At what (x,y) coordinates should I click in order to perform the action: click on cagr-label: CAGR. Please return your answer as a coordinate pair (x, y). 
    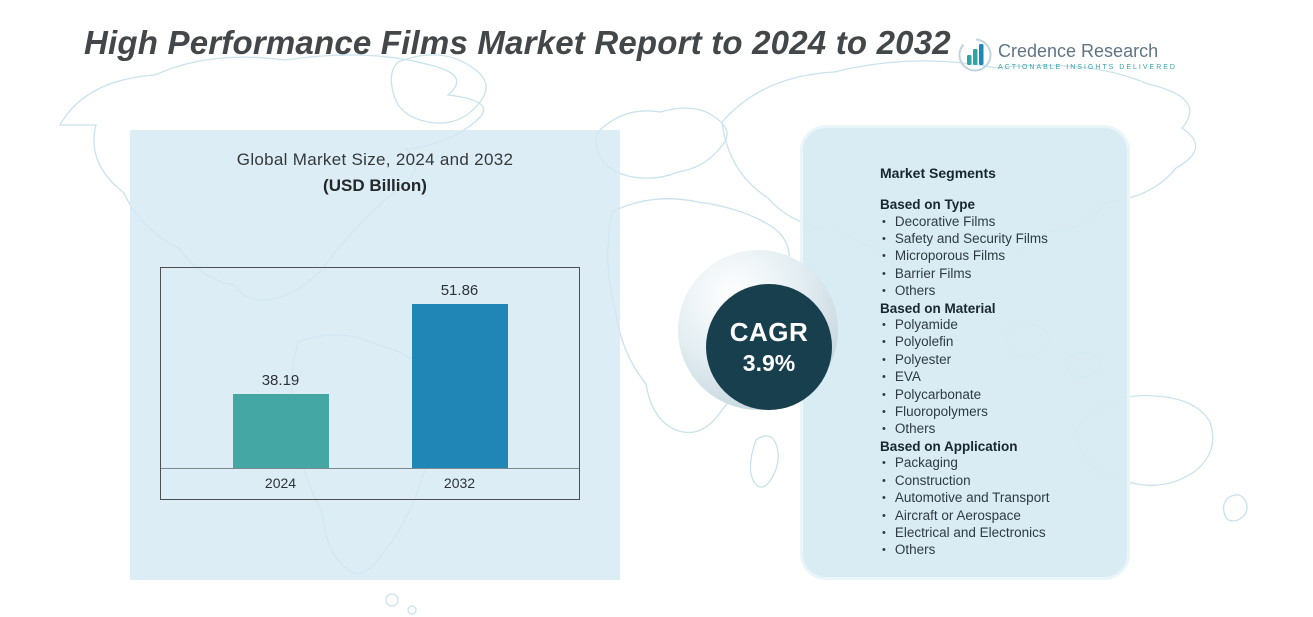
    Looking at the image, I should click on (769, 332).